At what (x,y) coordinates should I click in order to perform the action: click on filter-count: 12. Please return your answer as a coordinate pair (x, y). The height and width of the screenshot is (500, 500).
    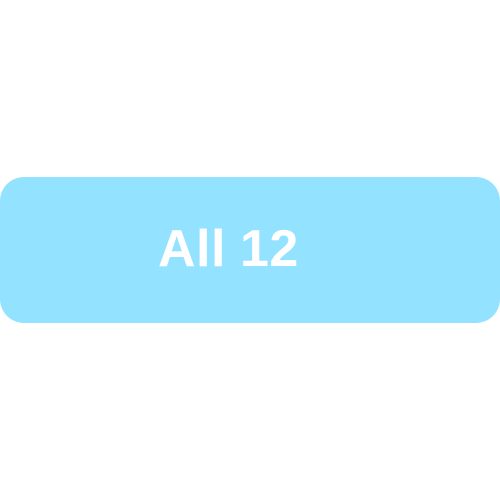
    Looking at the image, I should click on (269, 249).